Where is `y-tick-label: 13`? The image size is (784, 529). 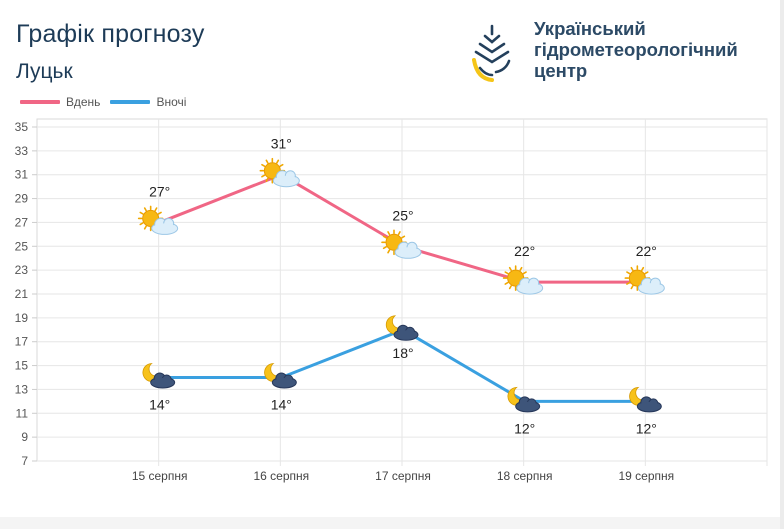
y-tick-label: 13 is located at coordinates (22, 389).